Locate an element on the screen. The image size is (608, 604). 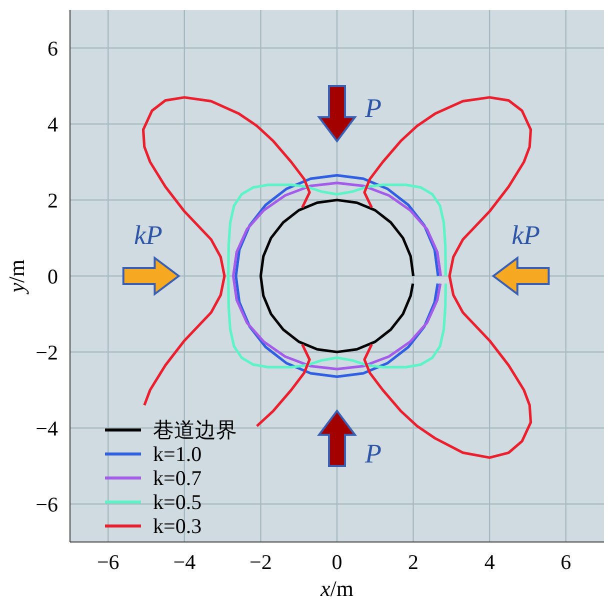
y-tick-label: −4 is located at coordinates (47, 428).